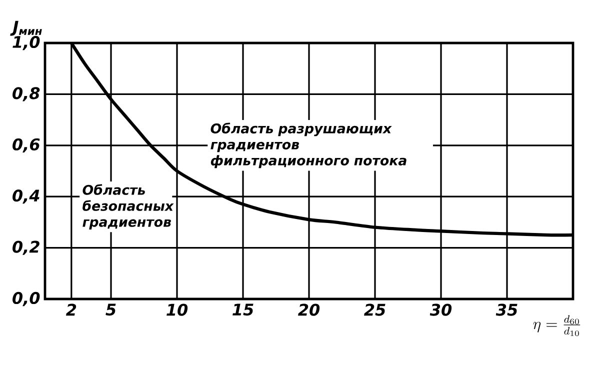 The image size is (591, 365). I want to click on annotation: Область разрушающих градиентов фильтрационного потока, so click(308, 145).